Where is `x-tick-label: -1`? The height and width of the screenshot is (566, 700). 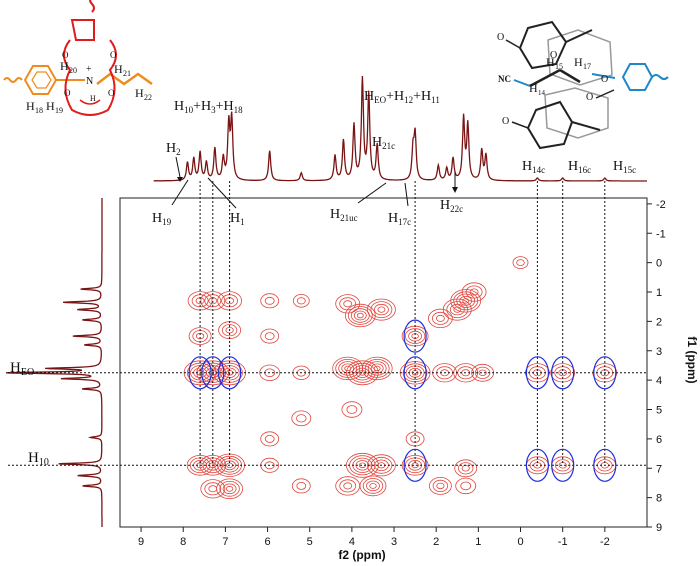 x-tick-label: -1 is located at coordinates (563, 542).